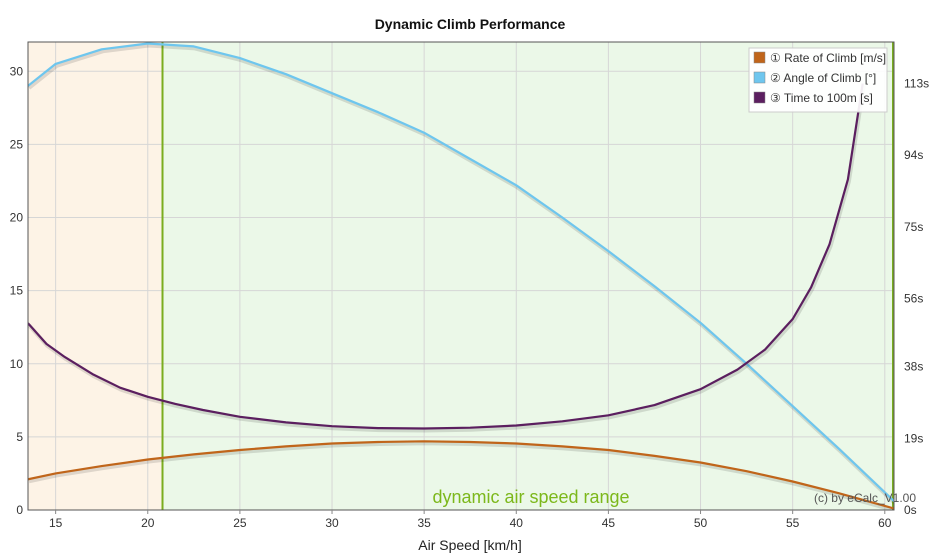 The height and width of the screenshot is (555, 930). Describe the element at coordinates (332, 523) in the screenshot. I see `x-tick-label: 30` at that location.